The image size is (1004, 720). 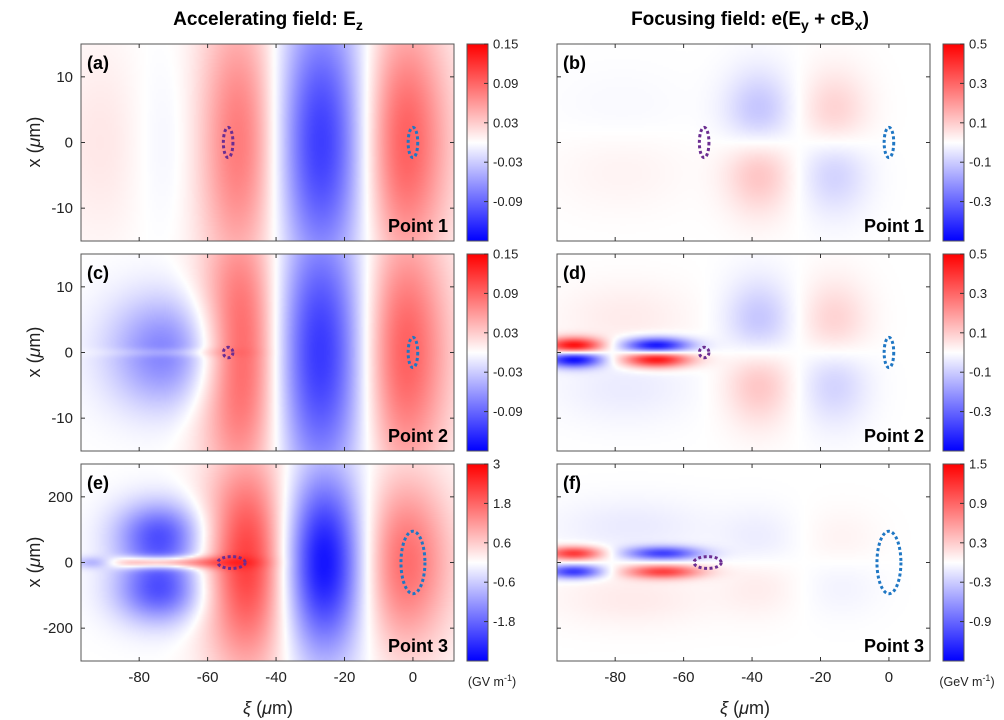 I want to click on y-tick-label: 200, so click(x=60, y=497).